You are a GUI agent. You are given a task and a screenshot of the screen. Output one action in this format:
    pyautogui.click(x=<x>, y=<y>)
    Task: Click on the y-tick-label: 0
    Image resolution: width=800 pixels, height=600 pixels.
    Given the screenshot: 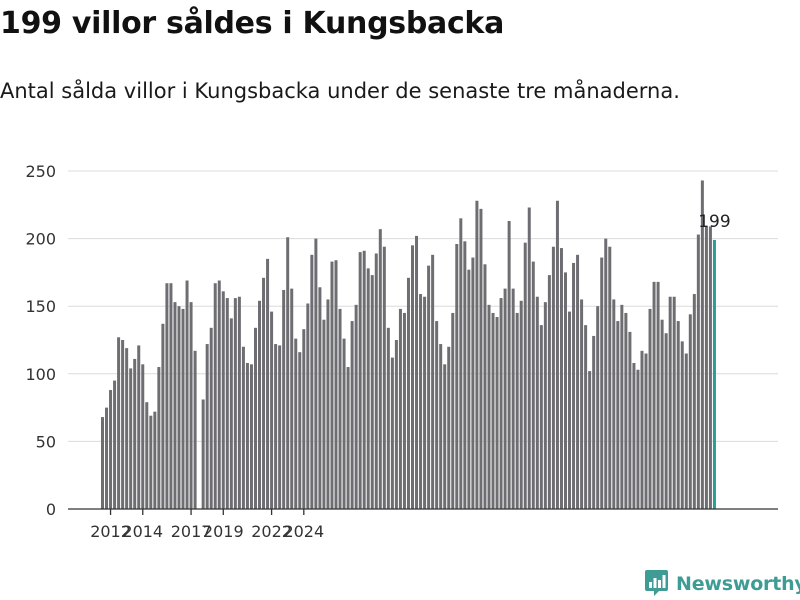 What is the action you would take?
    pyautogui.click(x=51, y=509)
    